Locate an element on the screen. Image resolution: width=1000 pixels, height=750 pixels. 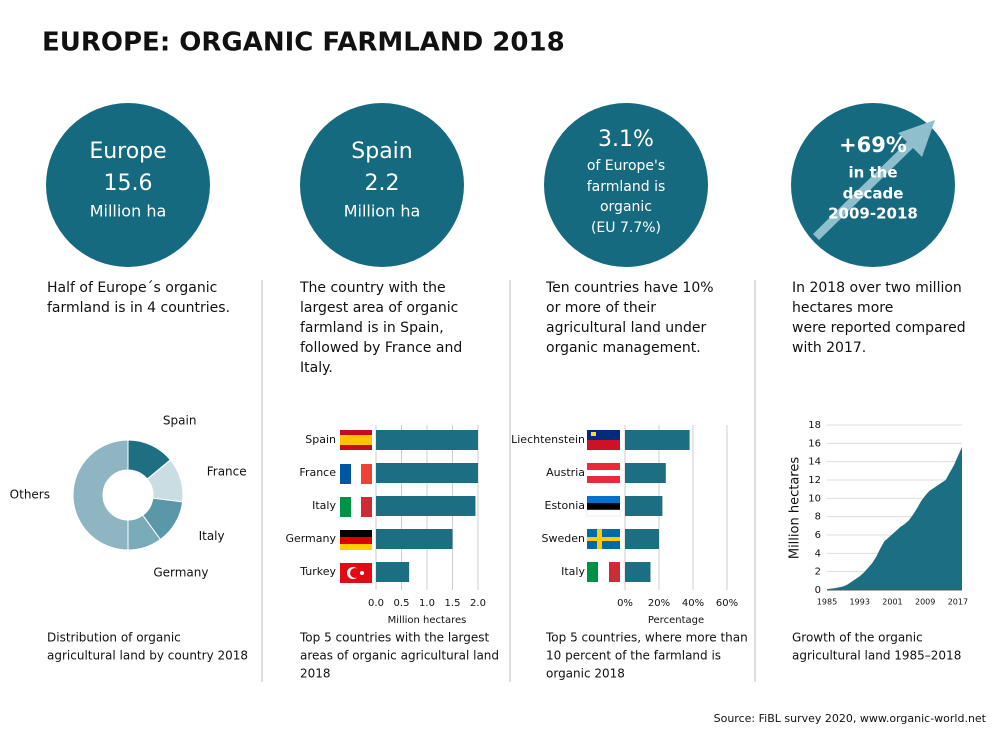
flag-estonia is located at coordinates (603, 506).